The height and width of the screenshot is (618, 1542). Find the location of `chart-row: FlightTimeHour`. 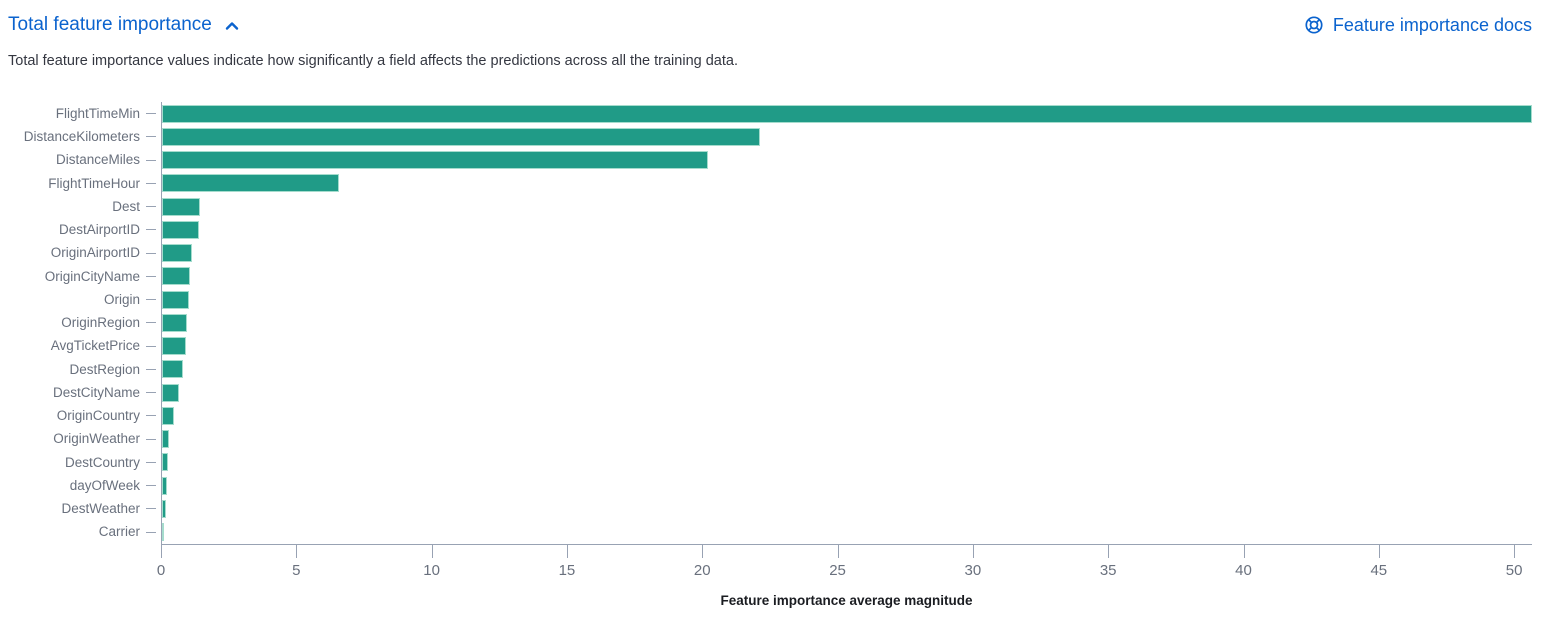

chart-row: FlightTimeHour is located at coordinates (771, 183).